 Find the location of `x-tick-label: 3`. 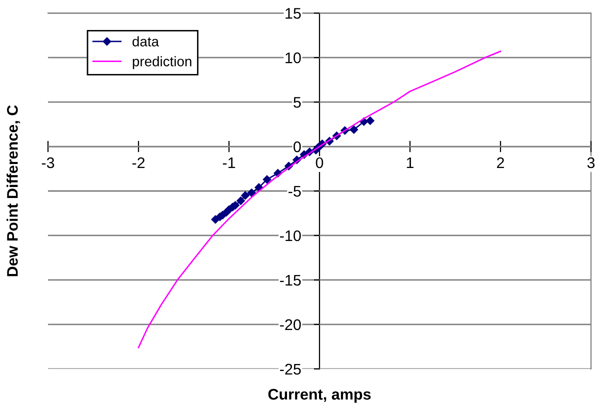

x-tick-label: 3 is located at coordinates (591, 162).